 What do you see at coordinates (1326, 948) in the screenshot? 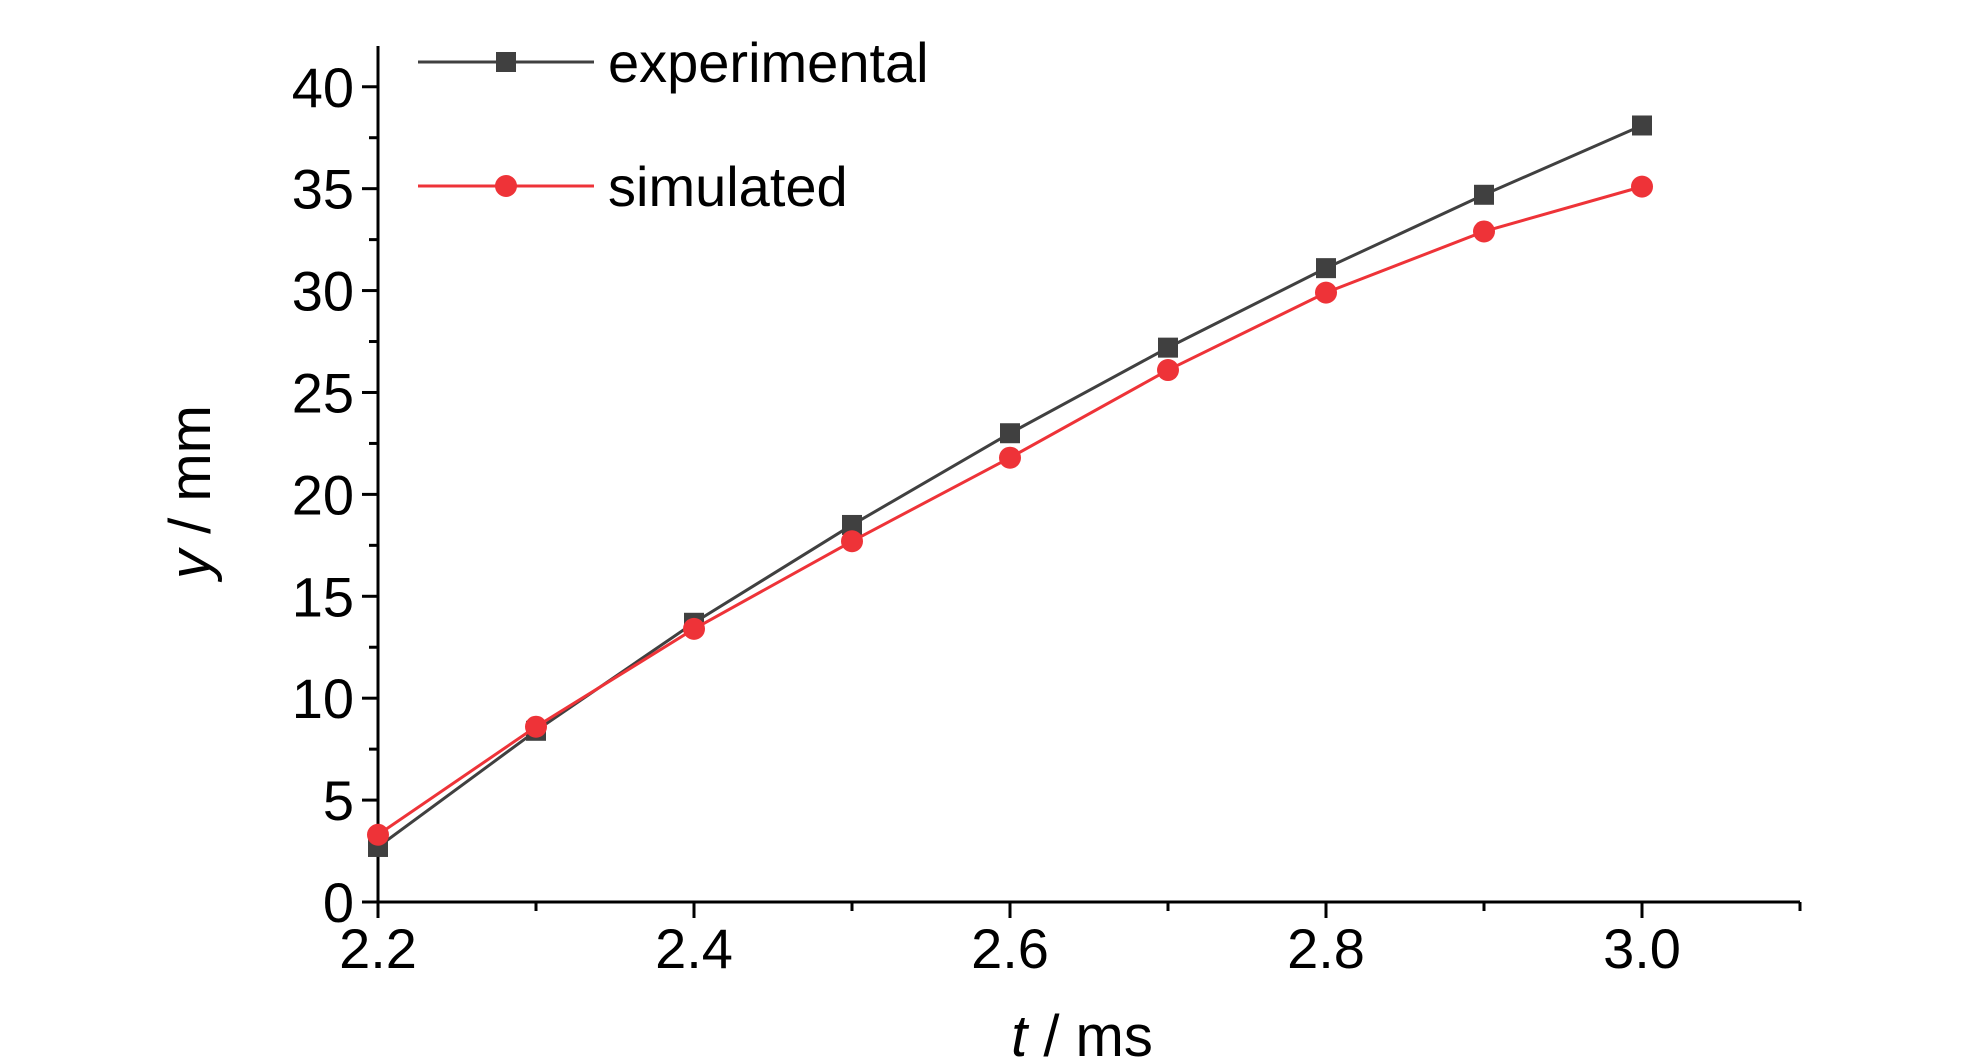
I see `x-tick-label: 2.8` at bounding box center [1326, 948].